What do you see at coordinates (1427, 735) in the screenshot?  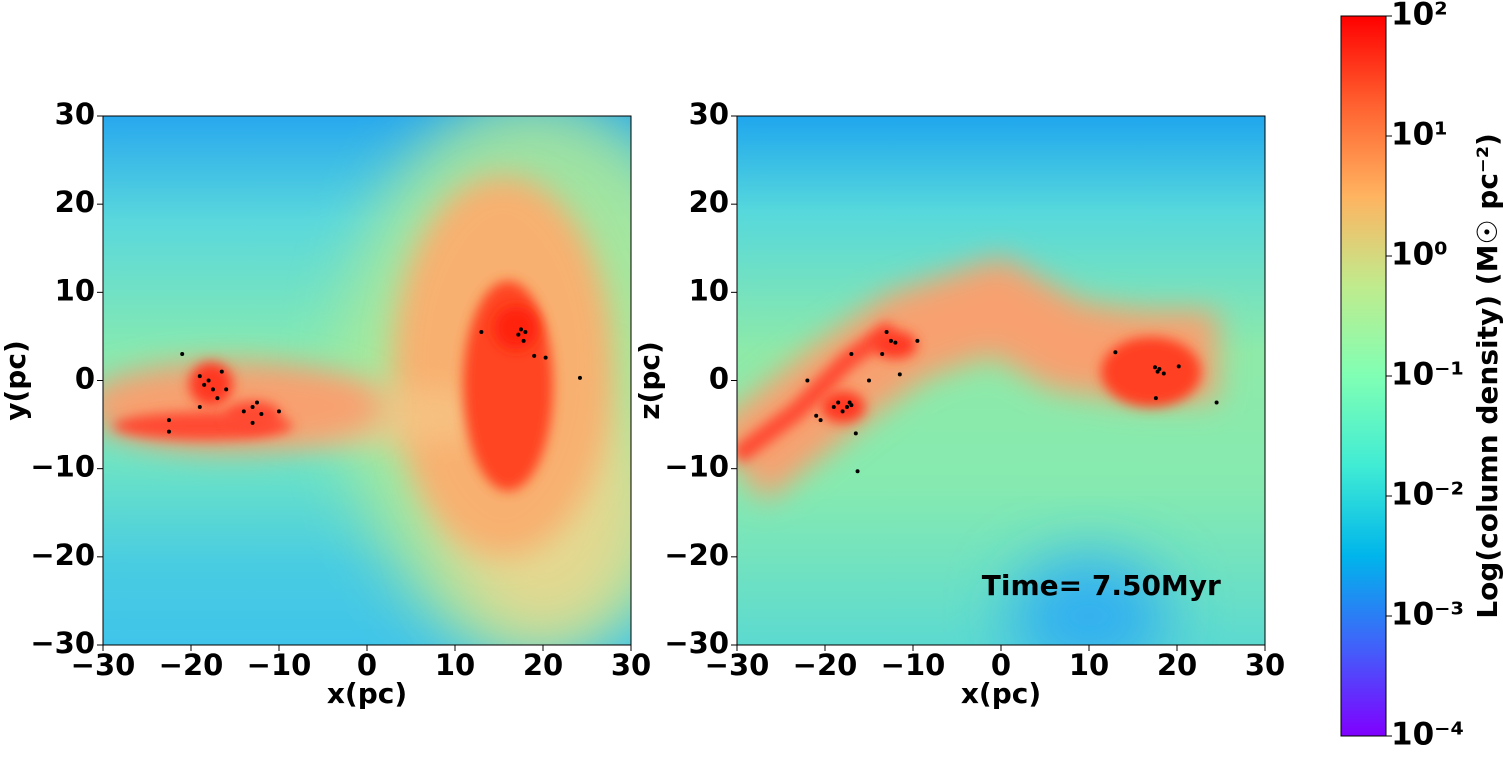 I see `colorbar-tick-label: 10⁻⁴` at bounding box center [1427, 735].